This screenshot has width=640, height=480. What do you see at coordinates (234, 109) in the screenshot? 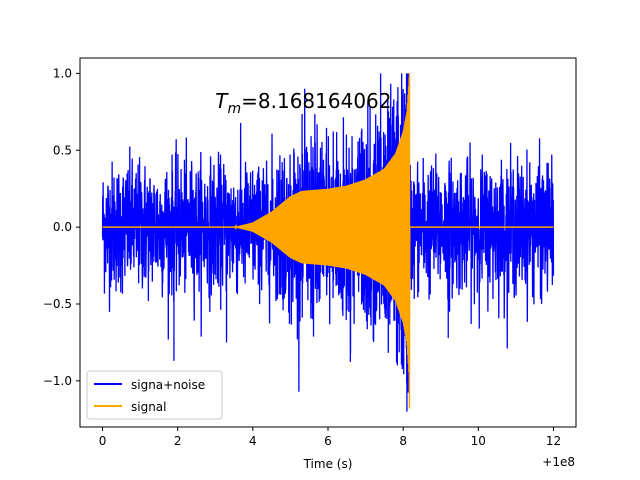
I see `annotation-subscript: m` at bounding box center [234, 109].